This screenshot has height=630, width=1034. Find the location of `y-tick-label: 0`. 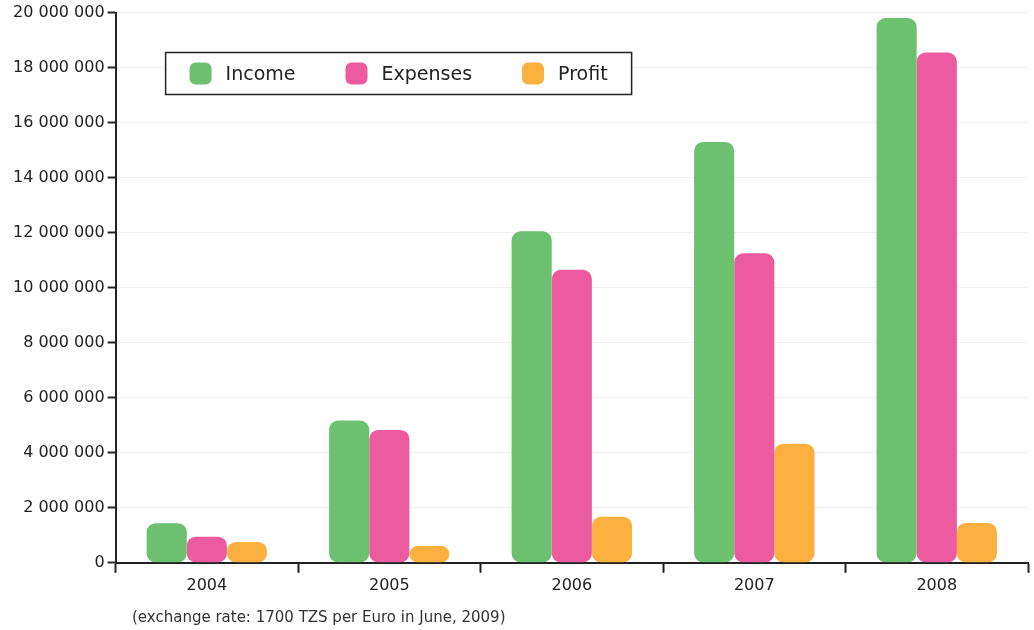

y-tick-label: 0 is located at coordinates (99, 561).